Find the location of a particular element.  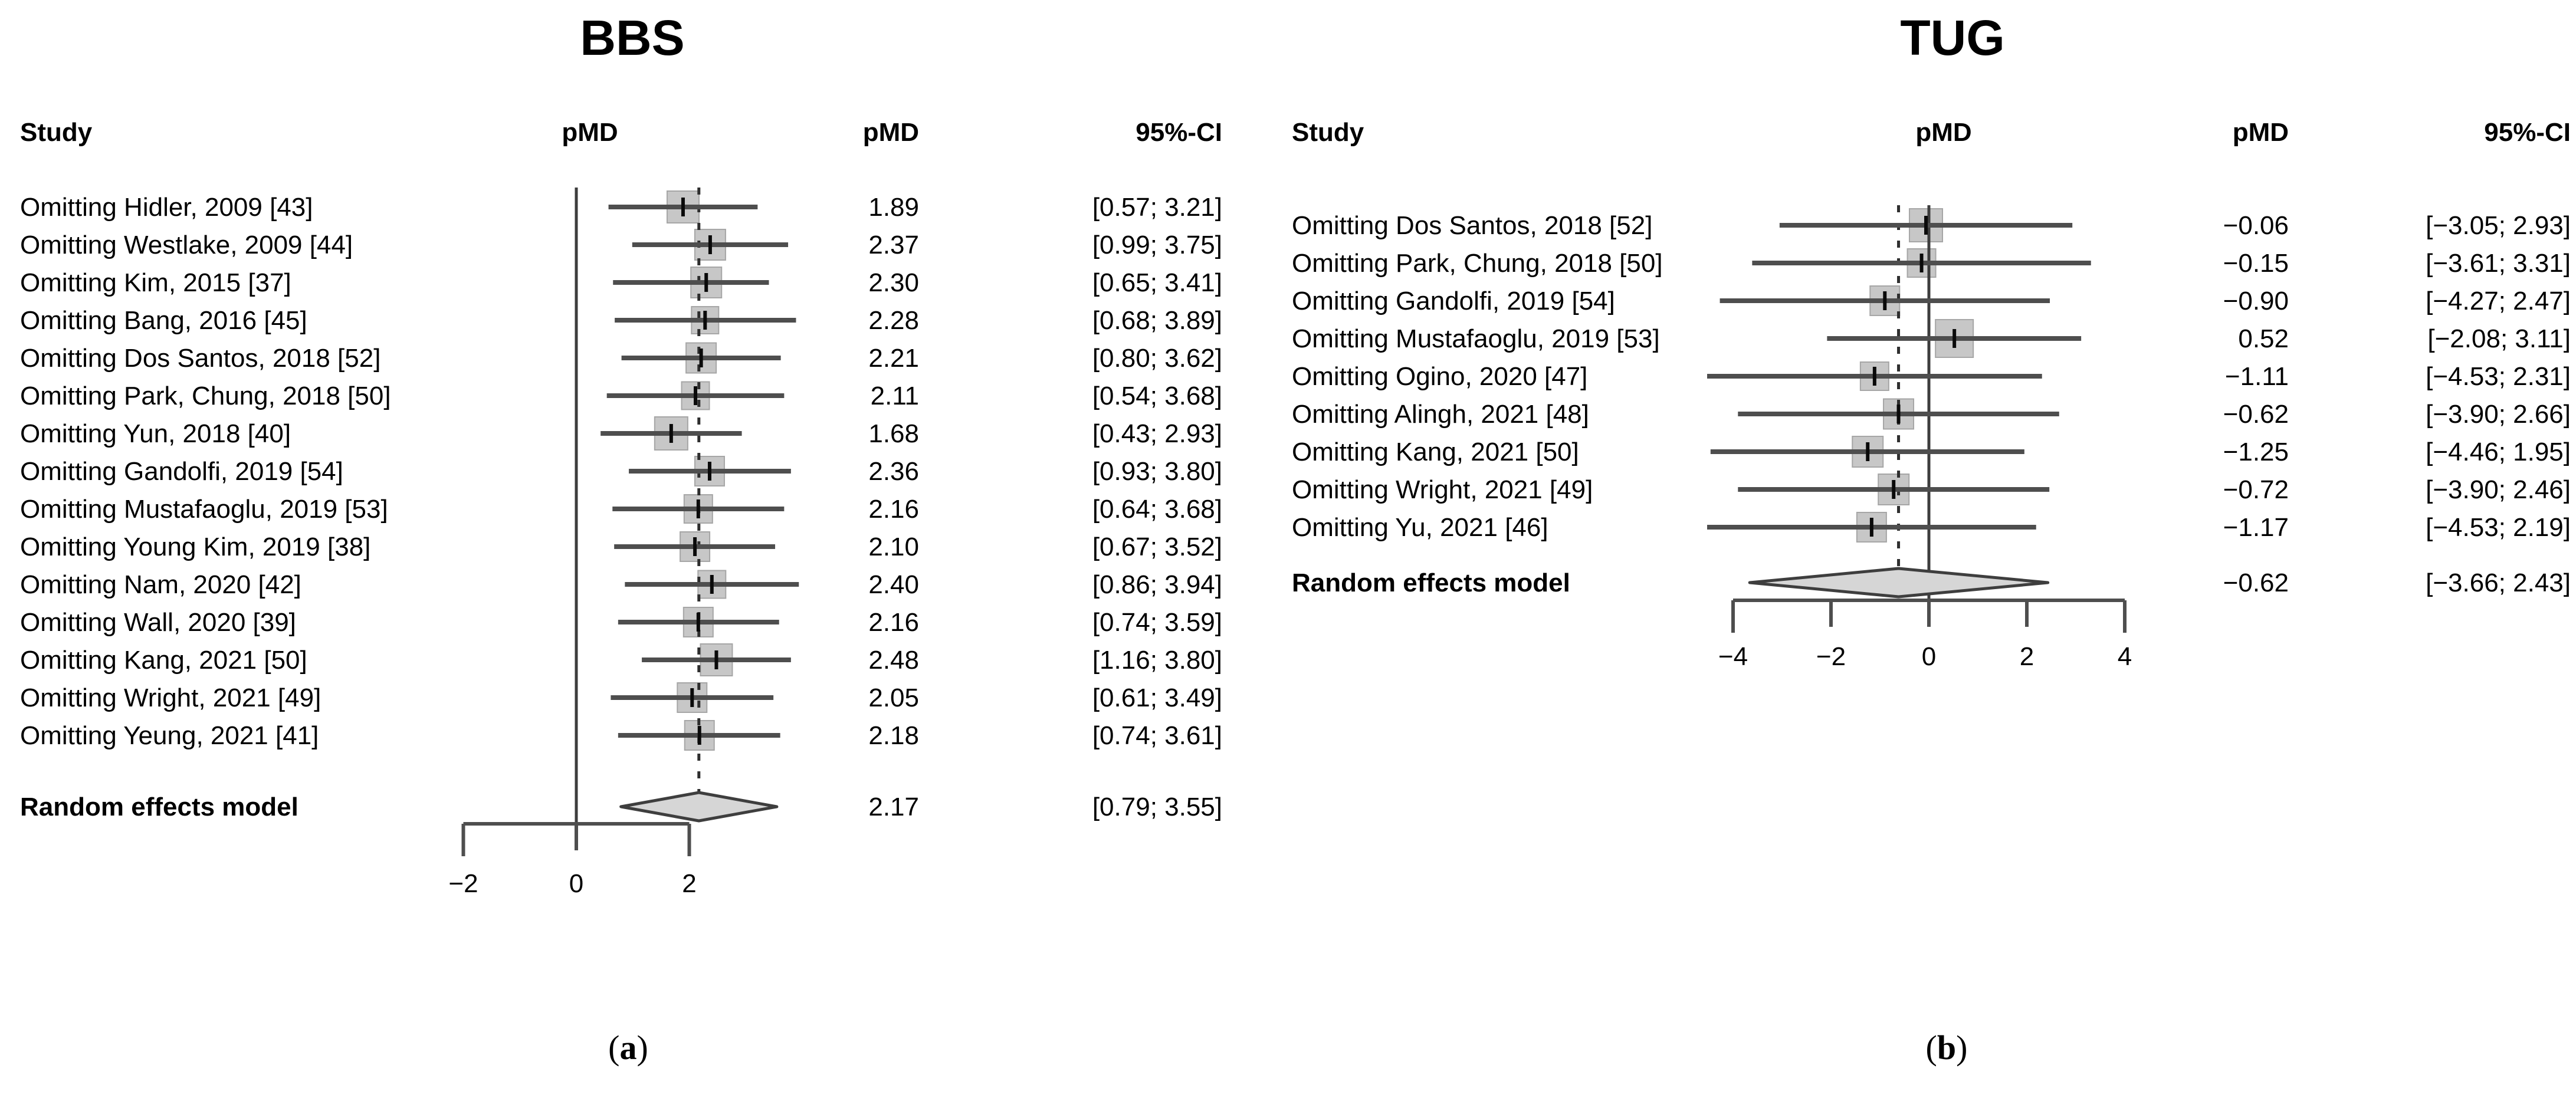

study-label: Omitting Bang, 2016 [45] is located at coordinates (163, 320).